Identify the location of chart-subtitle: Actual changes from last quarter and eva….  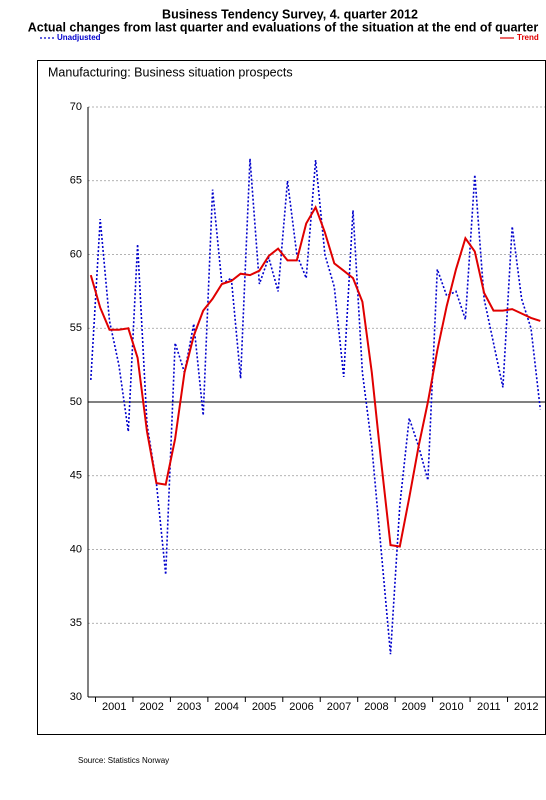
(283, 27).